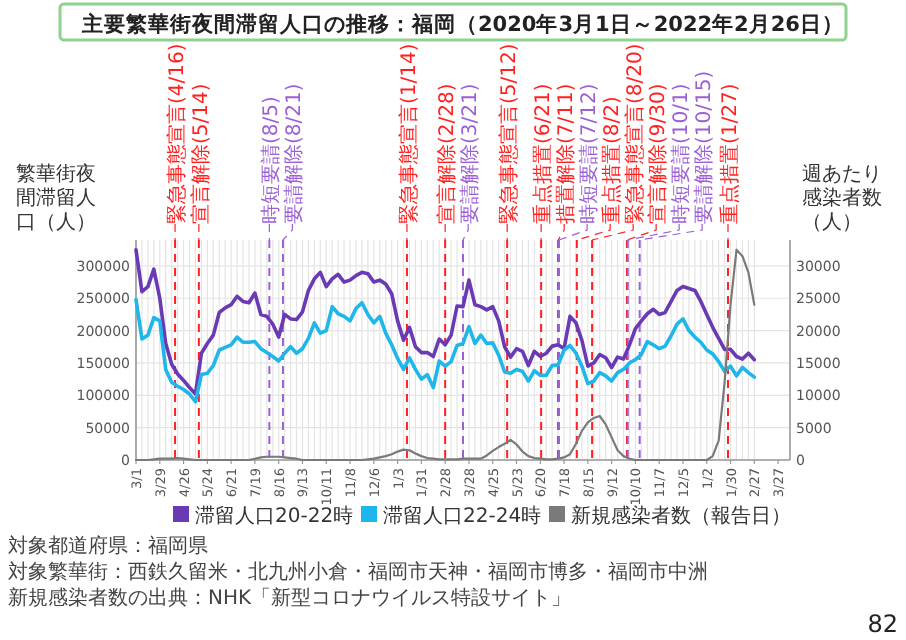 The width and height of the screenshot is (906, 640). Describe the element at coordinates (358, 572) in the screenshot. I see `text: 対象繁華街：西鉄久留米・北九州小倉・福岡市天神・福岡市博多・福岡市中洲` at that location.